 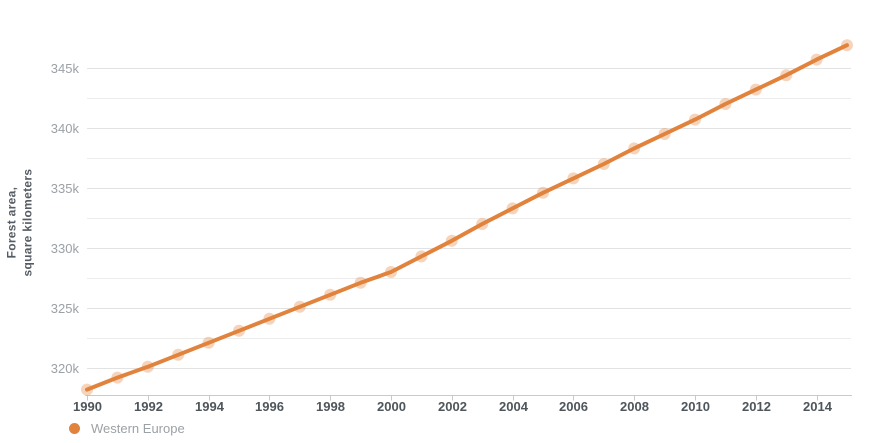 I want to click on legend-label: Western Europe, so click(x=138, y=428).